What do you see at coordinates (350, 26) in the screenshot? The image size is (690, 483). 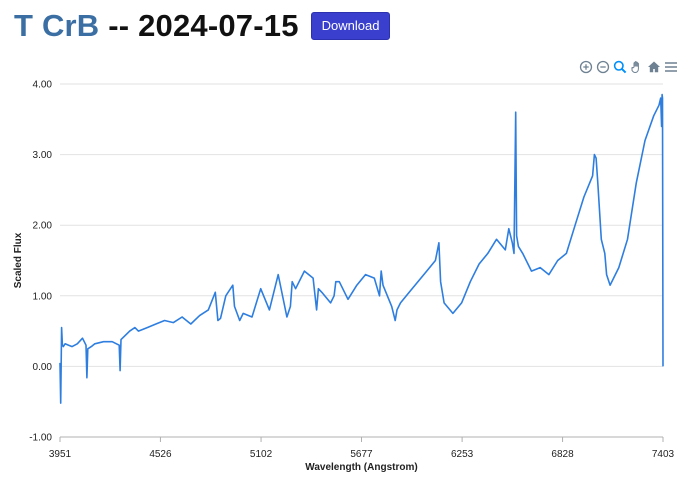 I see `download-button: Download` at bounding box center [350, 26].